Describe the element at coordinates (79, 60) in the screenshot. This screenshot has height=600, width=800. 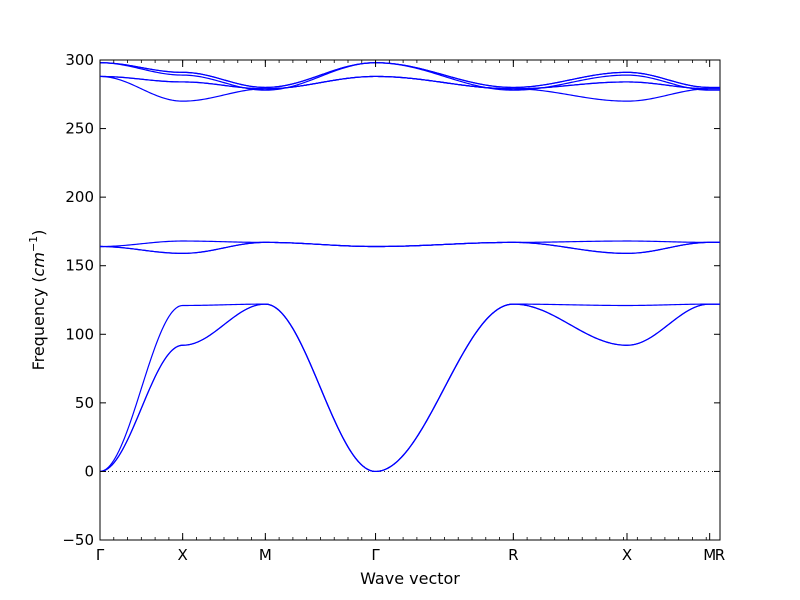
I see `y-tick-label: 300` at that location.